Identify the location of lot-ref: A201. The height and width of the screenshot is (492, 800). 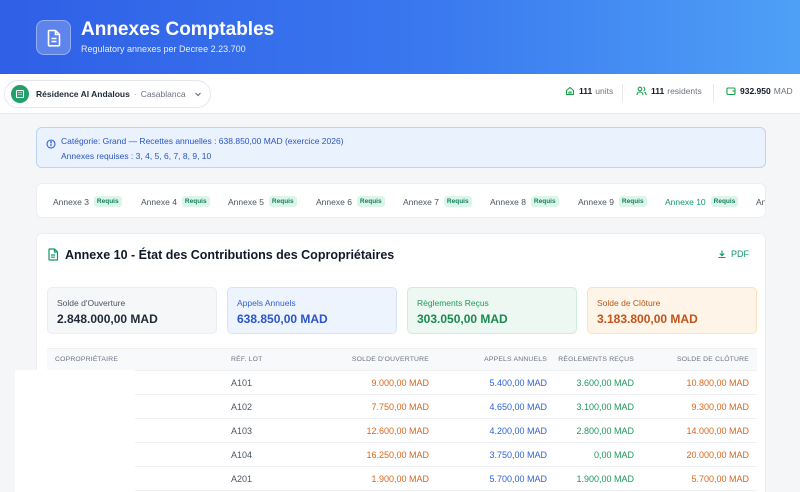
(242, 479).